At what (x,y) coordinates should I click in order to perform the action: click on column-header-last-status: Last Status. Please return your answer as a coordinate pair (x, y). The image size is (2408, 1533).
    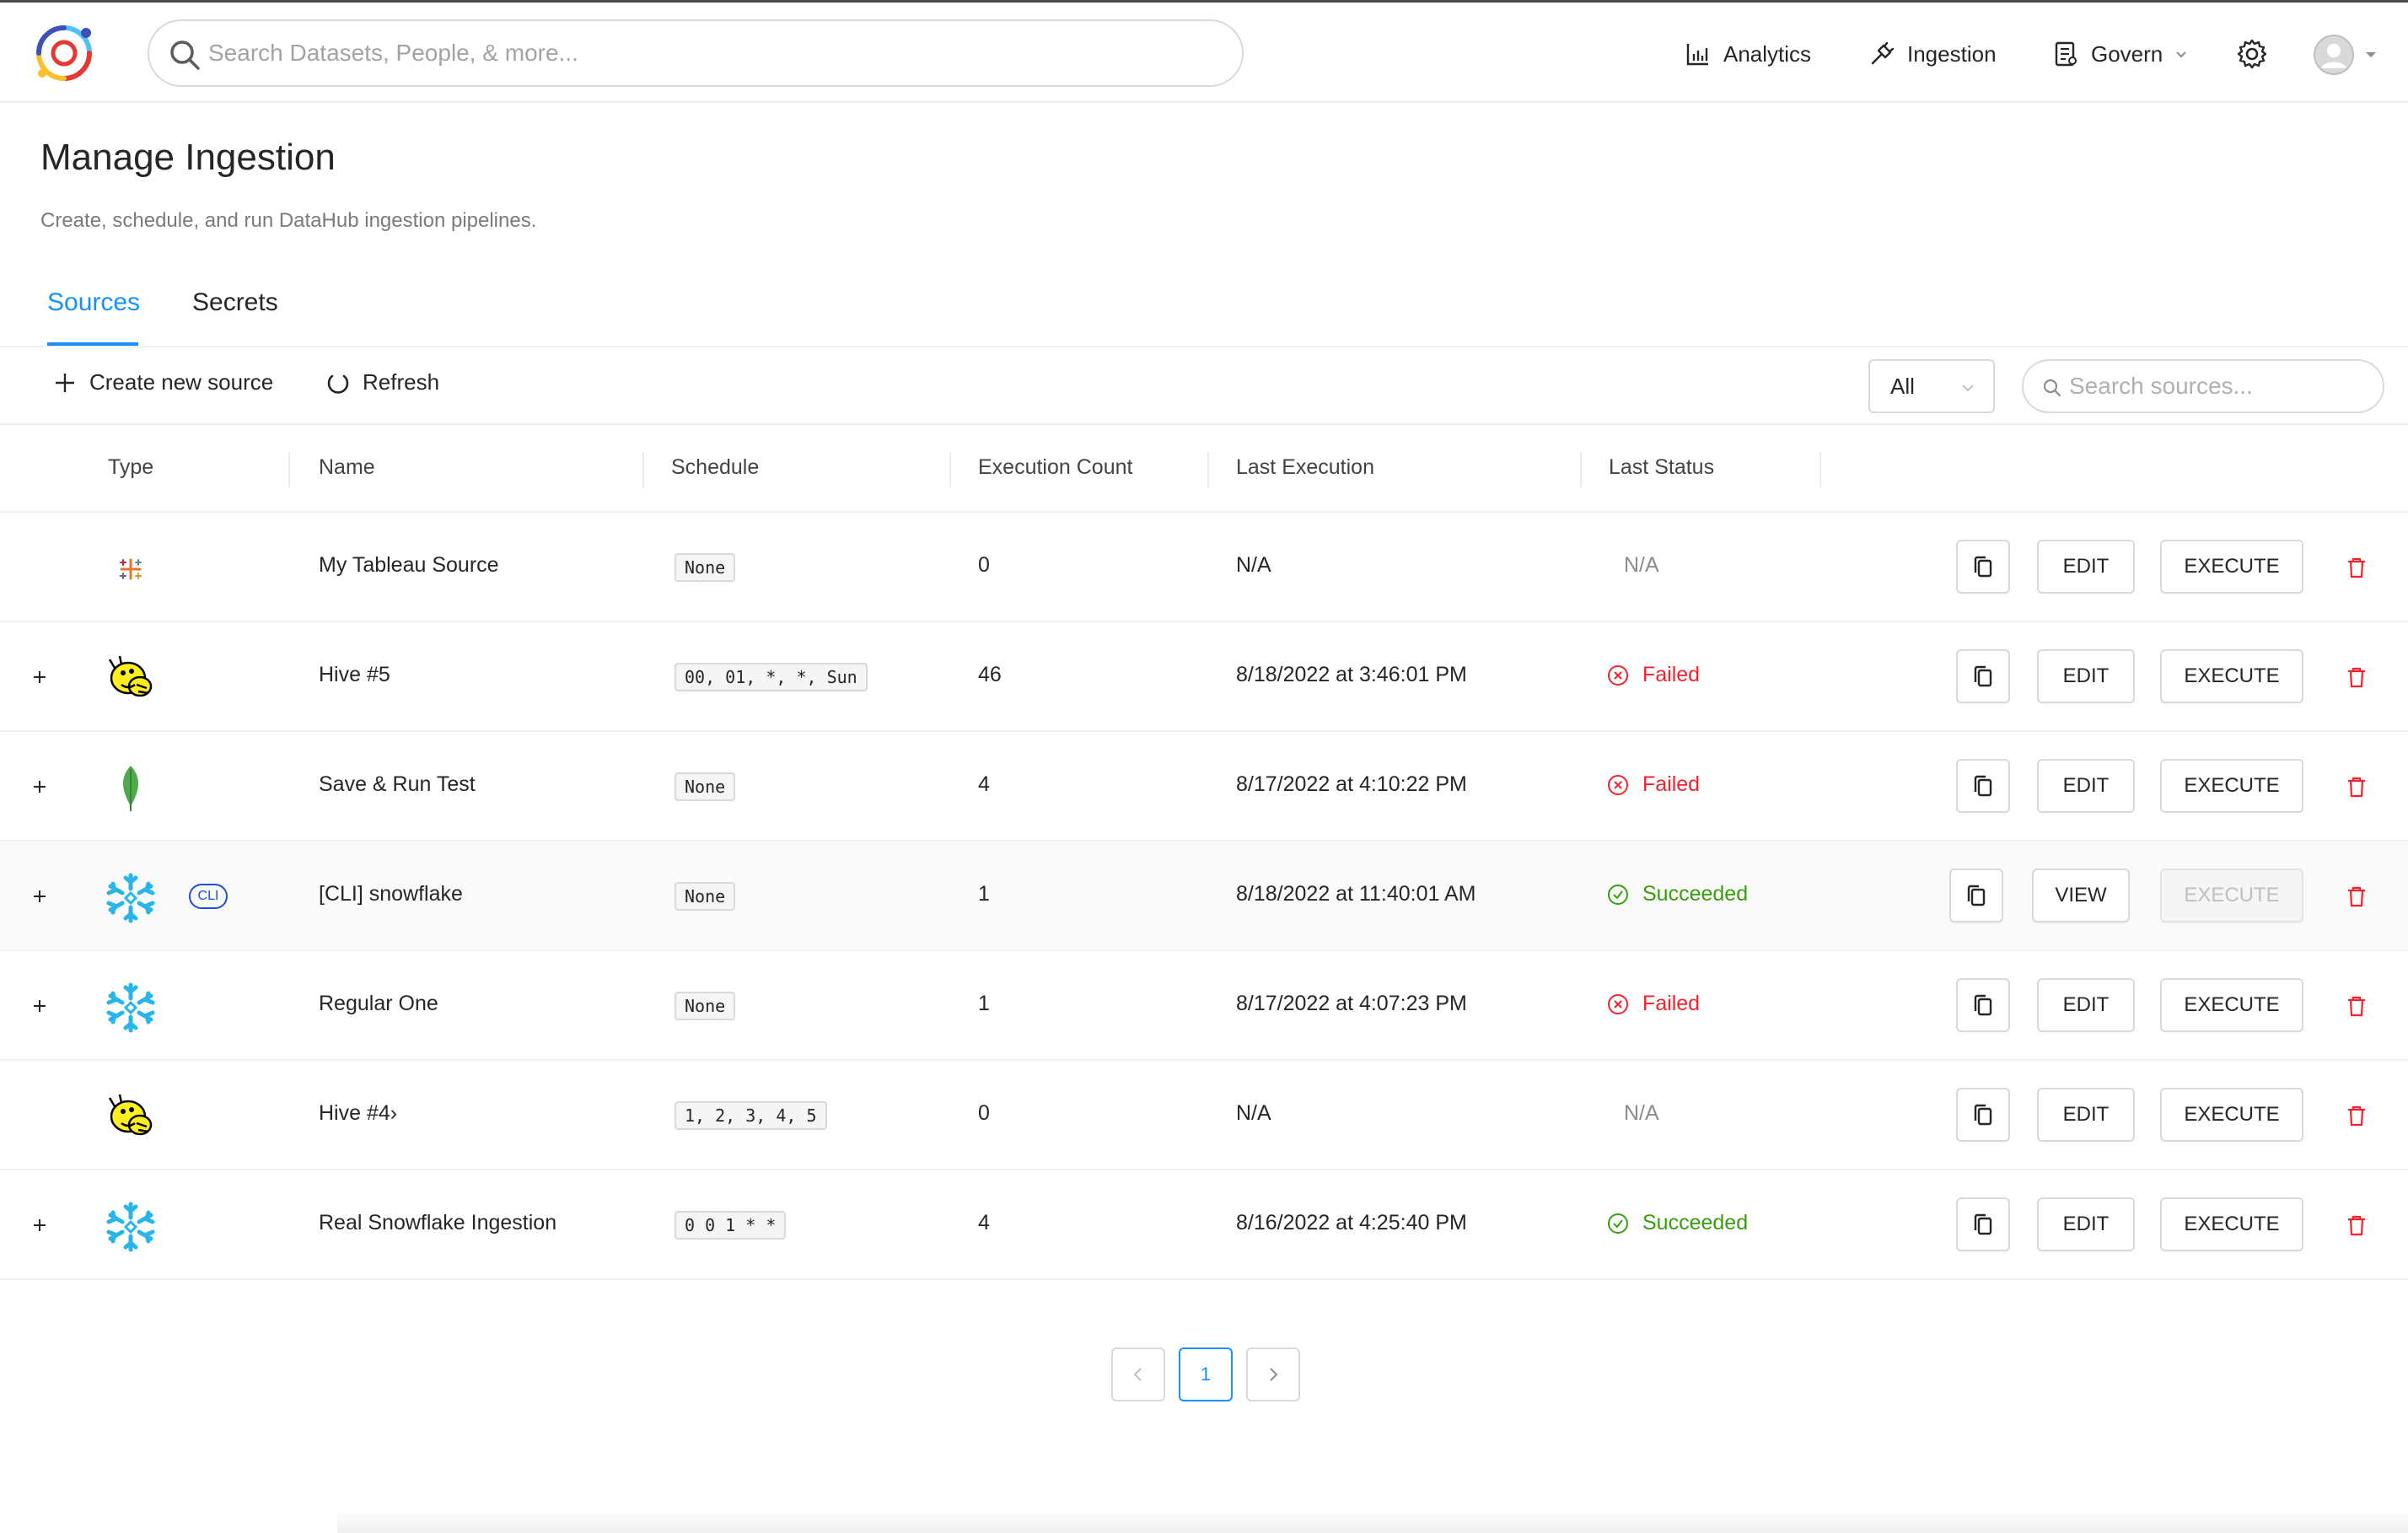
    Looking at the image, I should click on (1662, 467).